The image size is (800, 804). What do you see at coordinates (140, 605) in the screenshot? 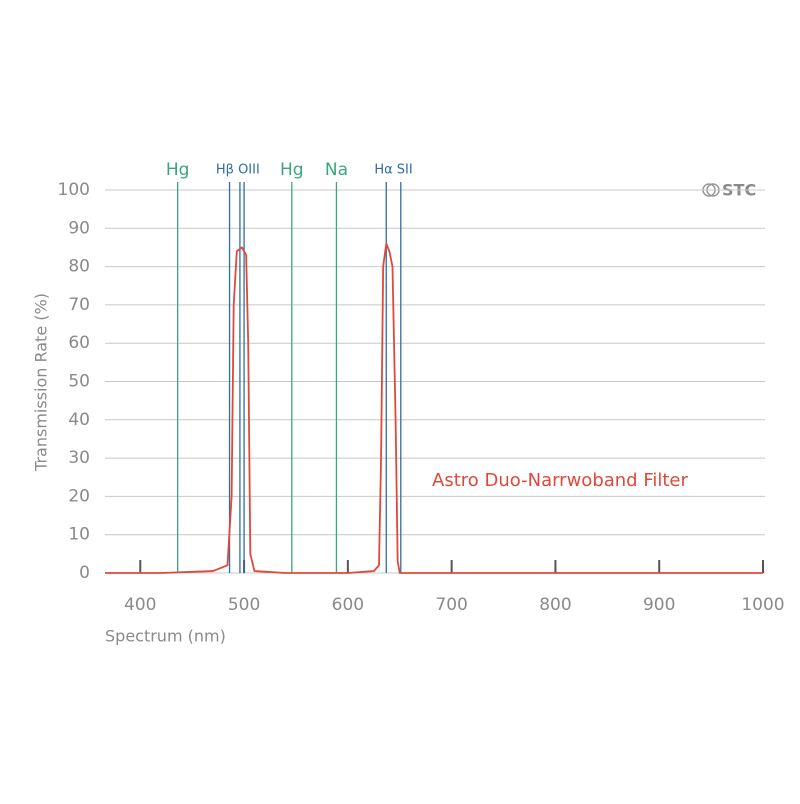
I see `x-tick-label: 400` at bounding box center [140, 605].